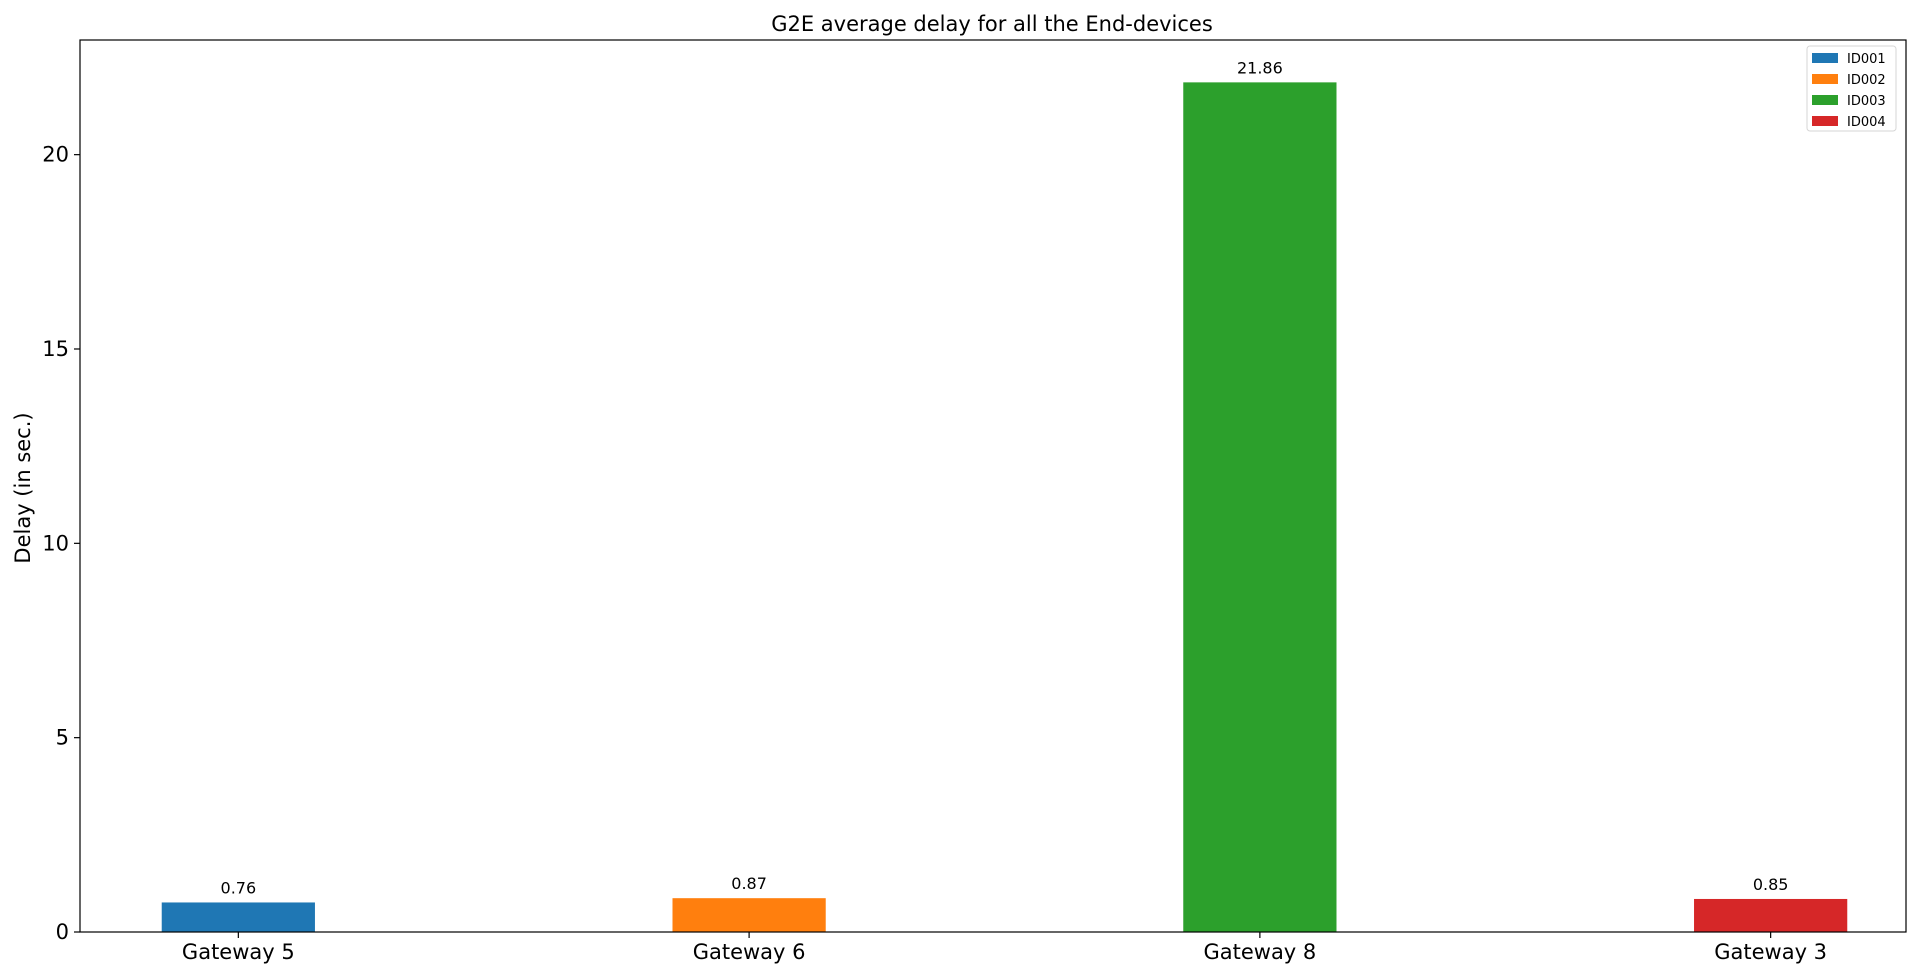  I want to click on legend: ID001 ID002 ID003 ID004, so click(1851, 88).